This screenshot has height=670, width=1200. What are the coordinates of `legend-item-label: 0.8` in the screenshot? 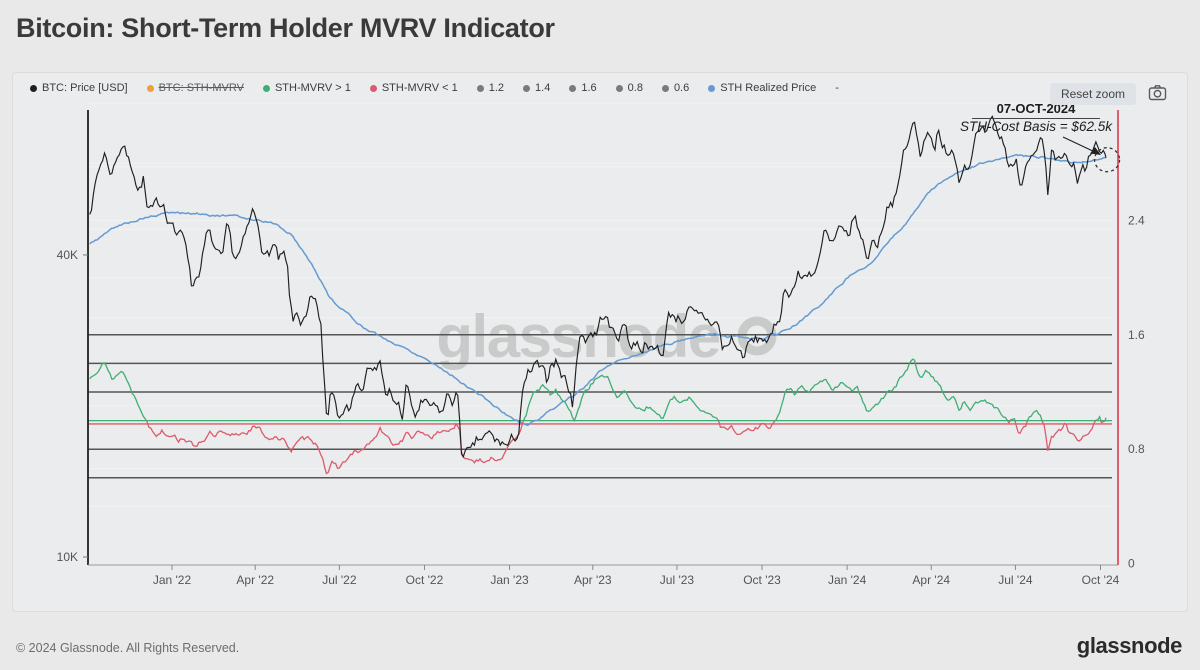 It's located at (635, 88).